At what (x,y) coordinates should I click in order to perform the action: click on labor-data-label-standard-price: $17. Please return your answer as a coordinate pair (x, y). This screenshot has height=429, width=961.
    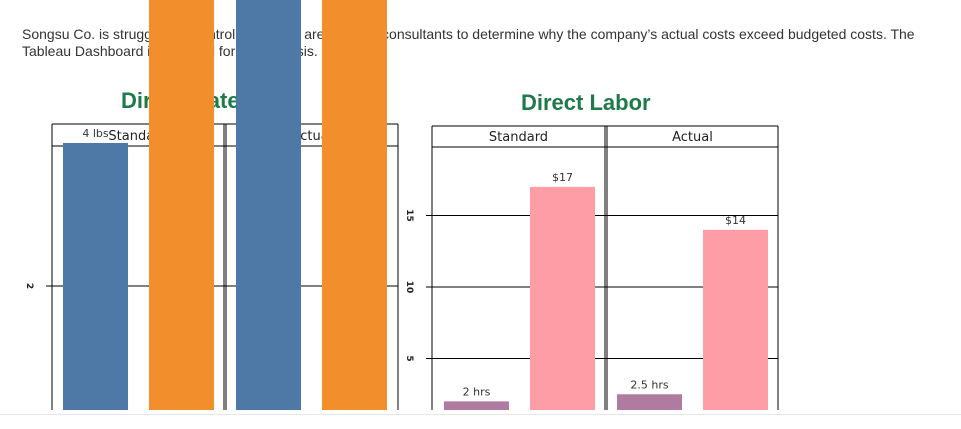
    Looking at the image, I should click on (562, 177).